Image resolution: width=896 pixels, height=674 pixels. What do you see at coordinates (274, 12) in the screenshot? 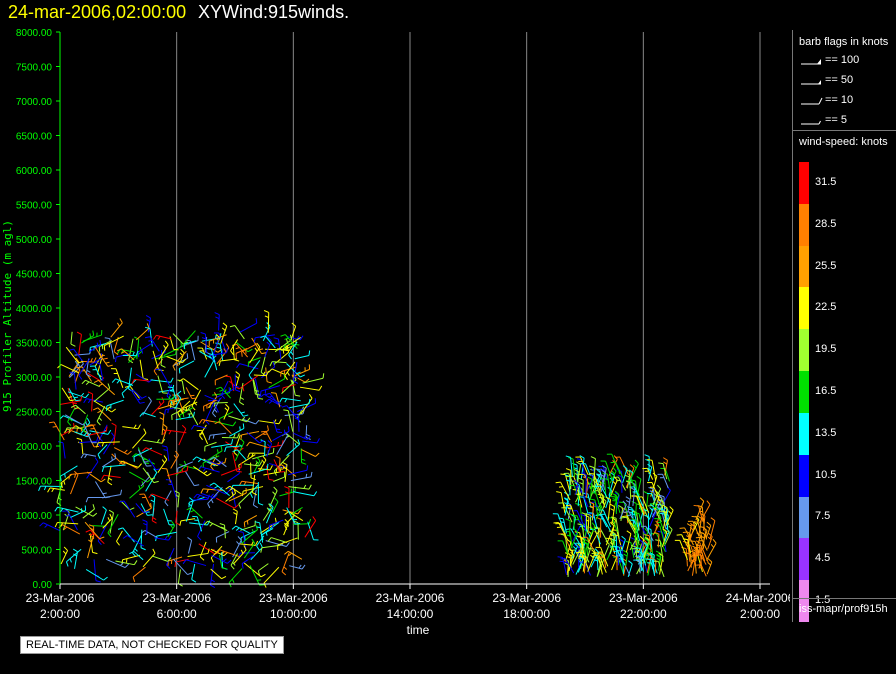
I see `chart-product-title: XYWind:915winds.` at bounding box center [274, 12].